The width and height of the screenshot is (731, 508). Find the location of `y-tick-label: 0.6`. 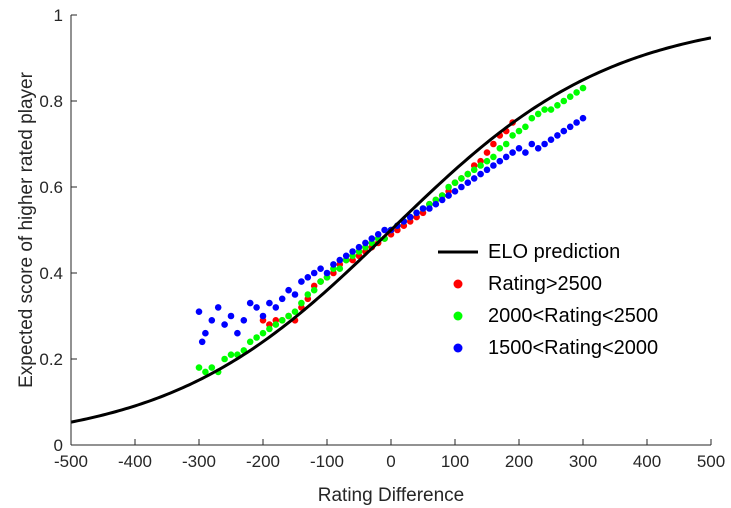

y-tick-label: 0.6 is located at coordinates (51, 187).